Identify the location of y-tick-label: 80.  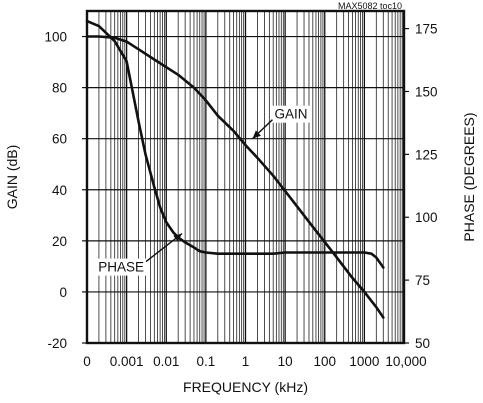
(59, 88).